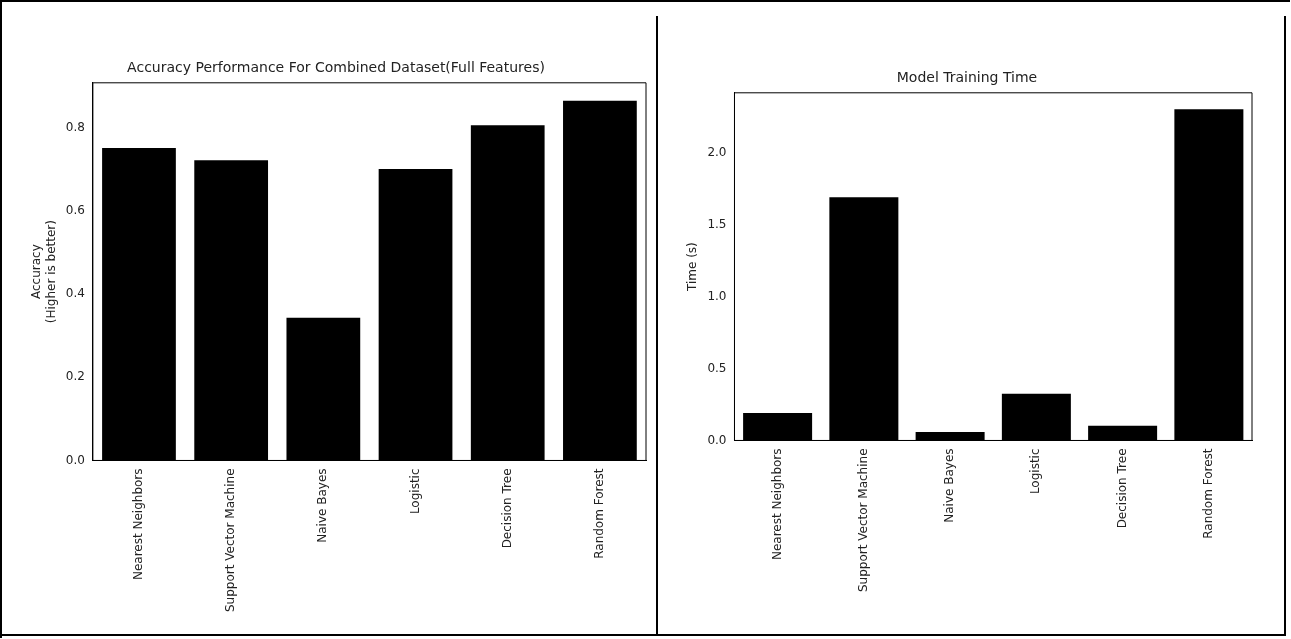 The image size is (1291, 639). I want to click on y-tick-label: 0.6, so click(75, 210).